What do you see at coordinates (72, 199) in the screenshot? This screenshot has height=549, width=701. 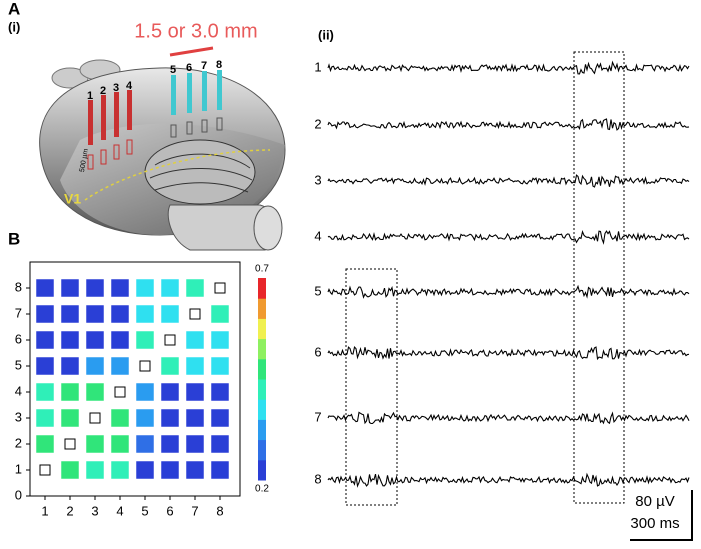 I see `area-label: V1` at bounding box center [72, 199].